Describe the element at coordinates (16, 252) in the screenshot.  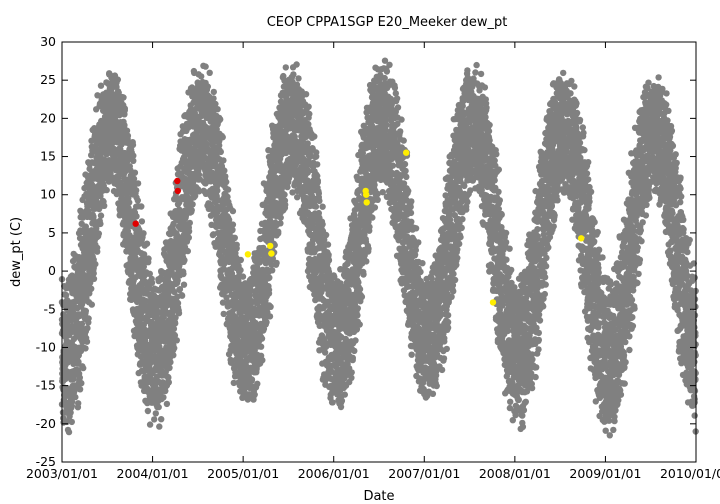
I see `y-axis-label: dew_pt (C)` at that location.